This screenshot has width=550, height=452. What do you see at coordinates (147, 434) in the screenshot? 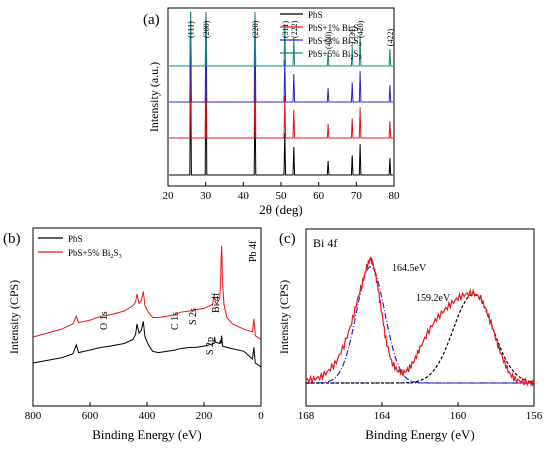
I see `panel-b-xlabel: Binding Energy (eV)` at bounding box center [147, 434].